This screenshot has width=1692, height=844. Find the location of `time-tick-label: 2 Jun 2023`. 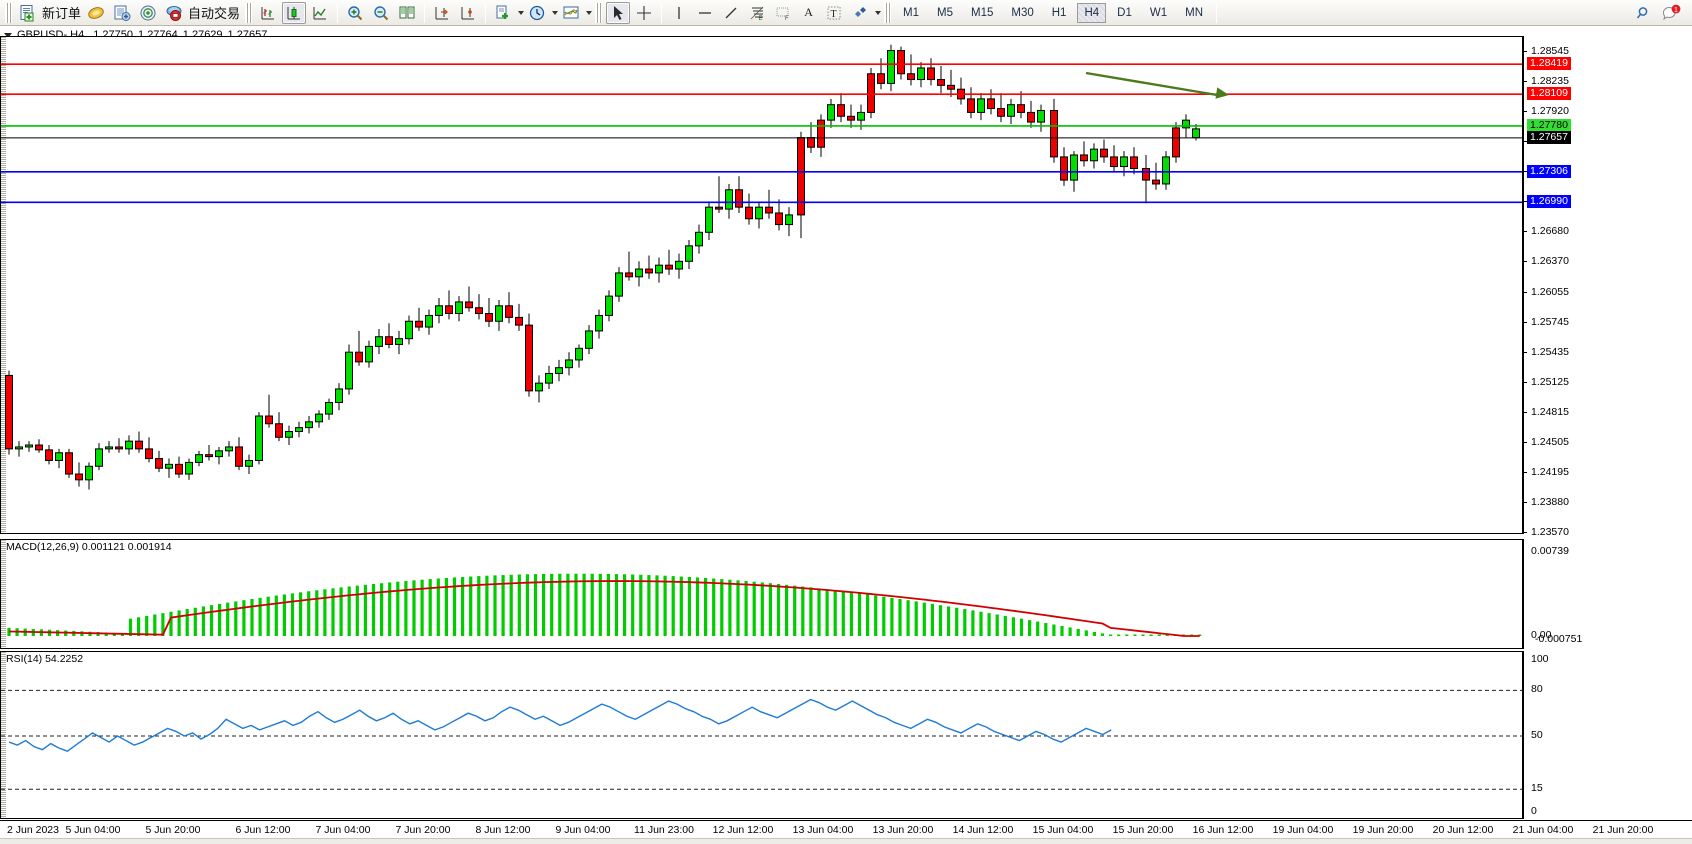

time-tick-label: 2 Jun 2023 is located at coordinates (33, 830).